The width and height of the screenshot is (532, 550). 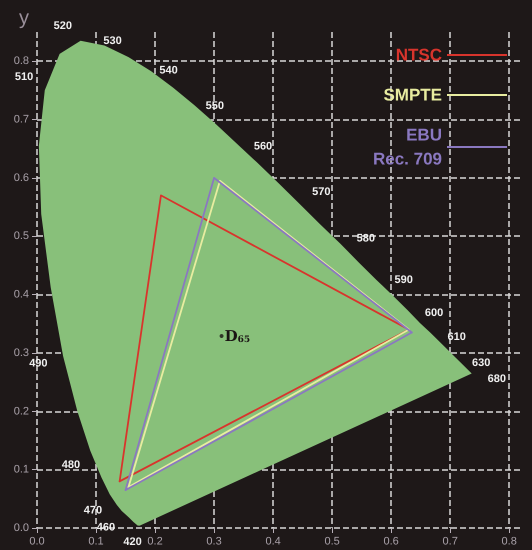 I want to click on x-tick-label: 0.7, so click(x=450, y=542).